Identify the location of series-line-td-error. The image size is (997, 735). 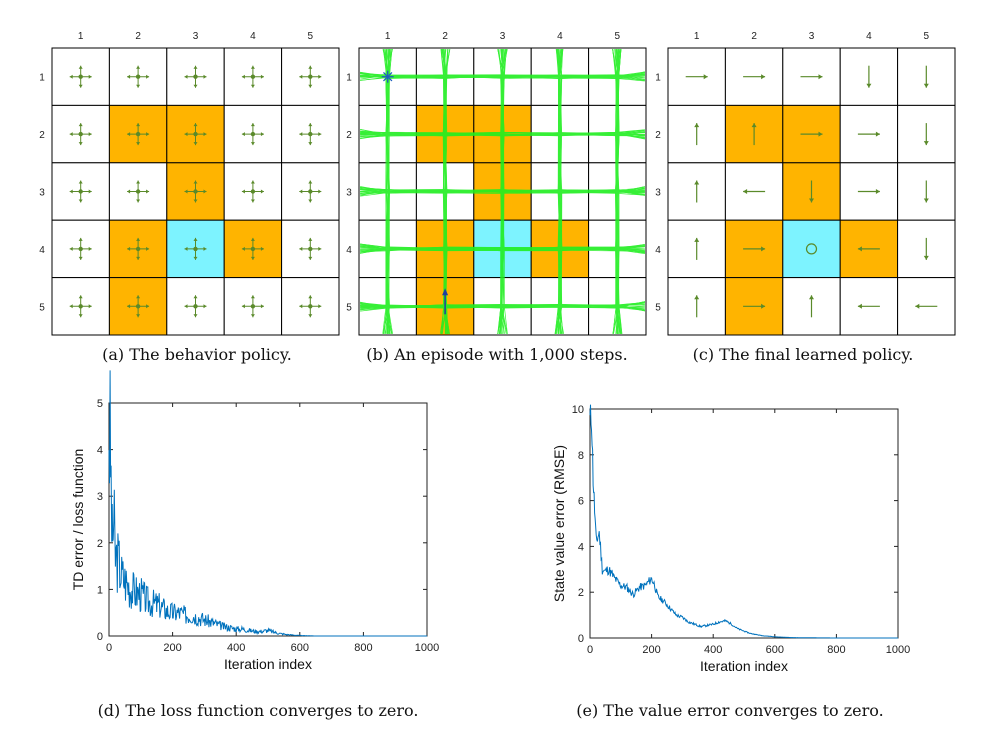
(267, 503).